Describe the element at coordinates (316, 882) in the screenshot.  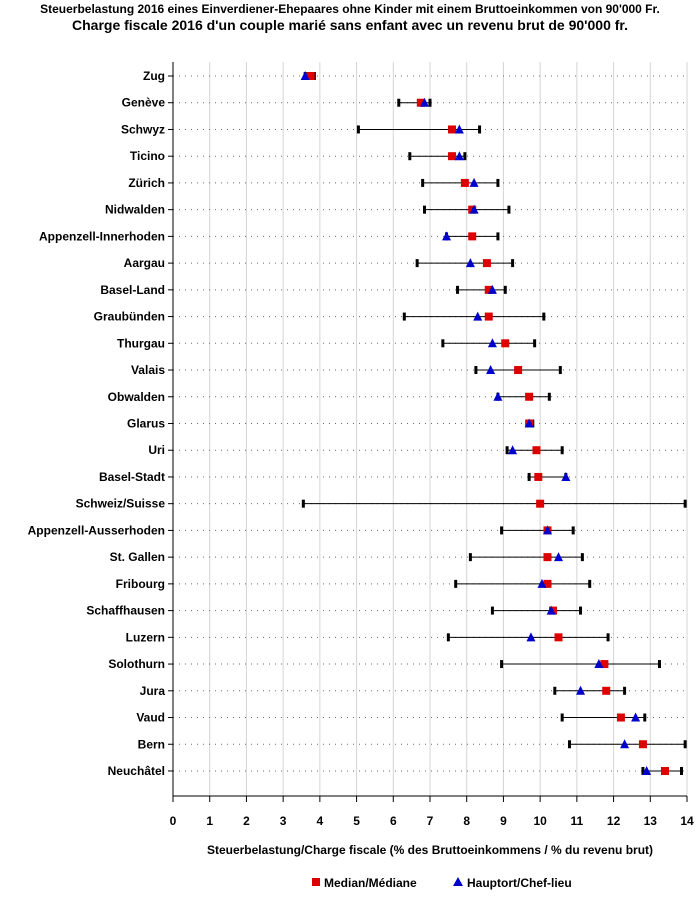
I see `legend-median-marker` at that location.